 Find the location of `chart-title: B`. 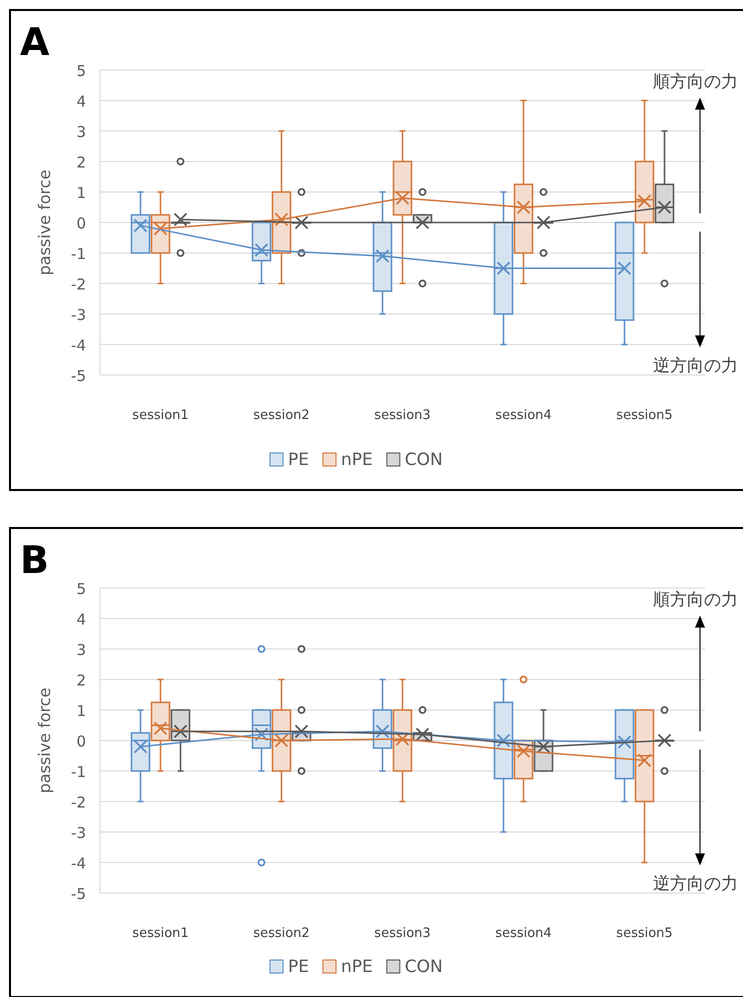

chart-title: B is located at coordinates (34, 560).